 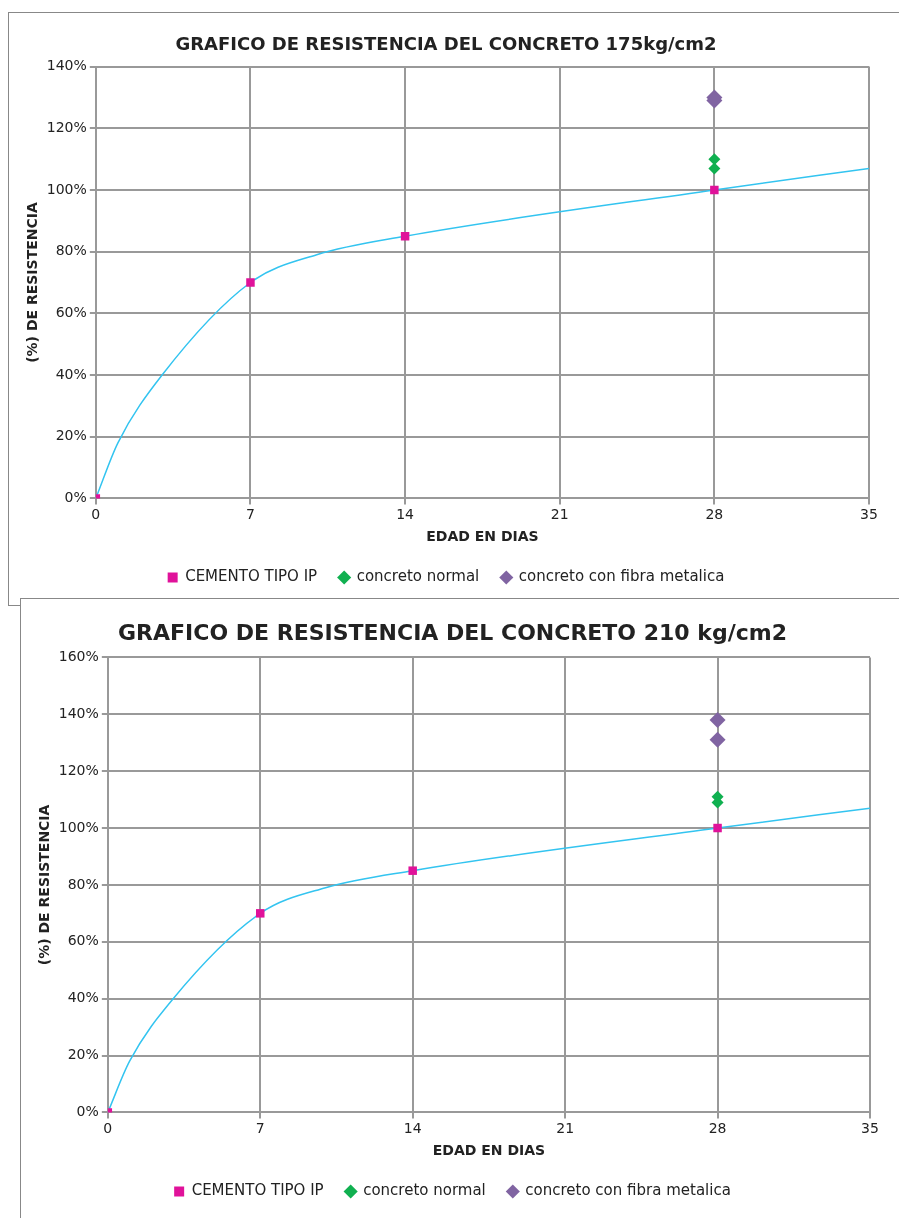 I want to click on y-tick-label: 160%, so click(x=78, y=656).